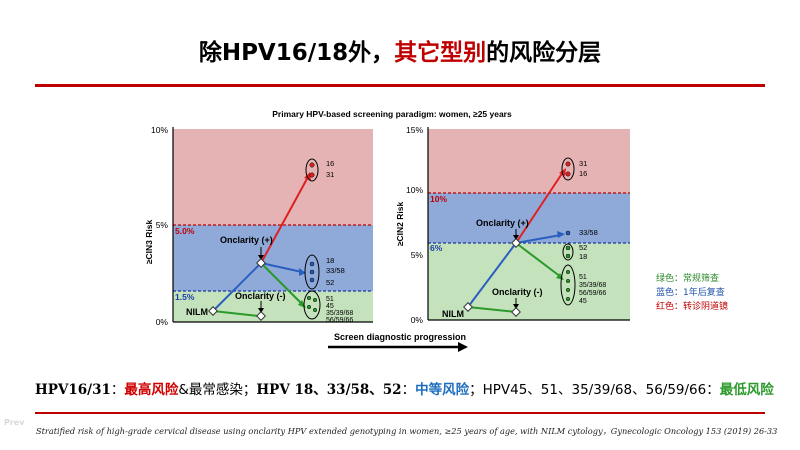 This screenshot has width=800, height=450. Describe the element at coordinates (502, 223) in the screenshot. I see `right-pos-label: Onclarity (+)` at that location.